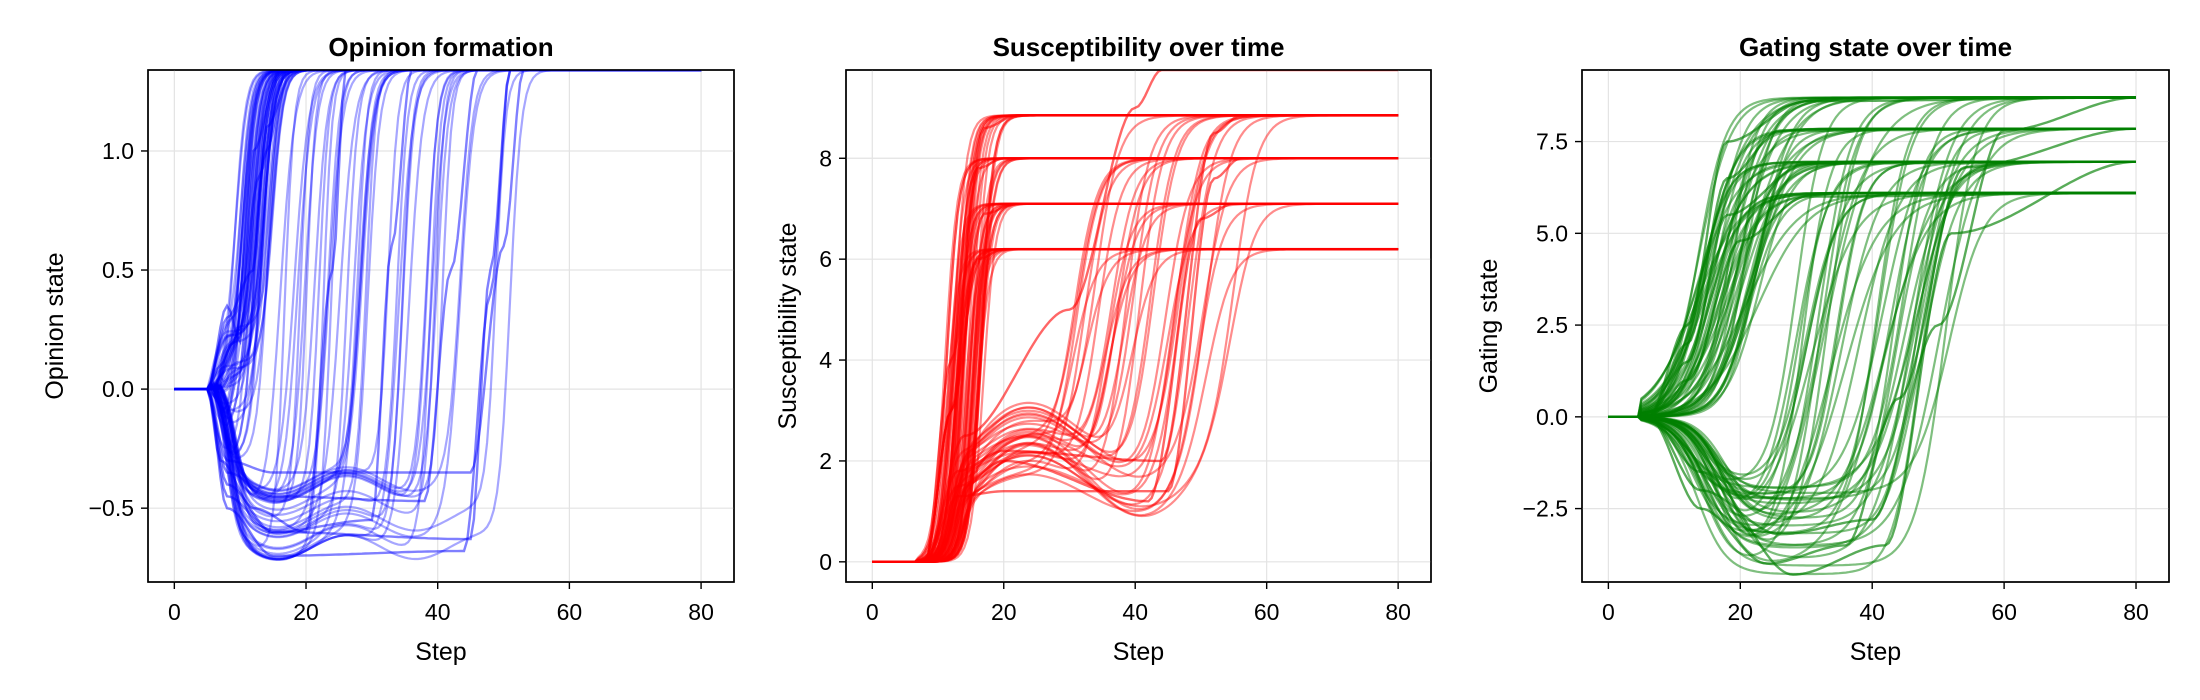 The height and width of the screenshot is (700, 2200). Describe the element at coordinates (825, 461) in the screenshot. I see `y-tick-label: 2` at that location.